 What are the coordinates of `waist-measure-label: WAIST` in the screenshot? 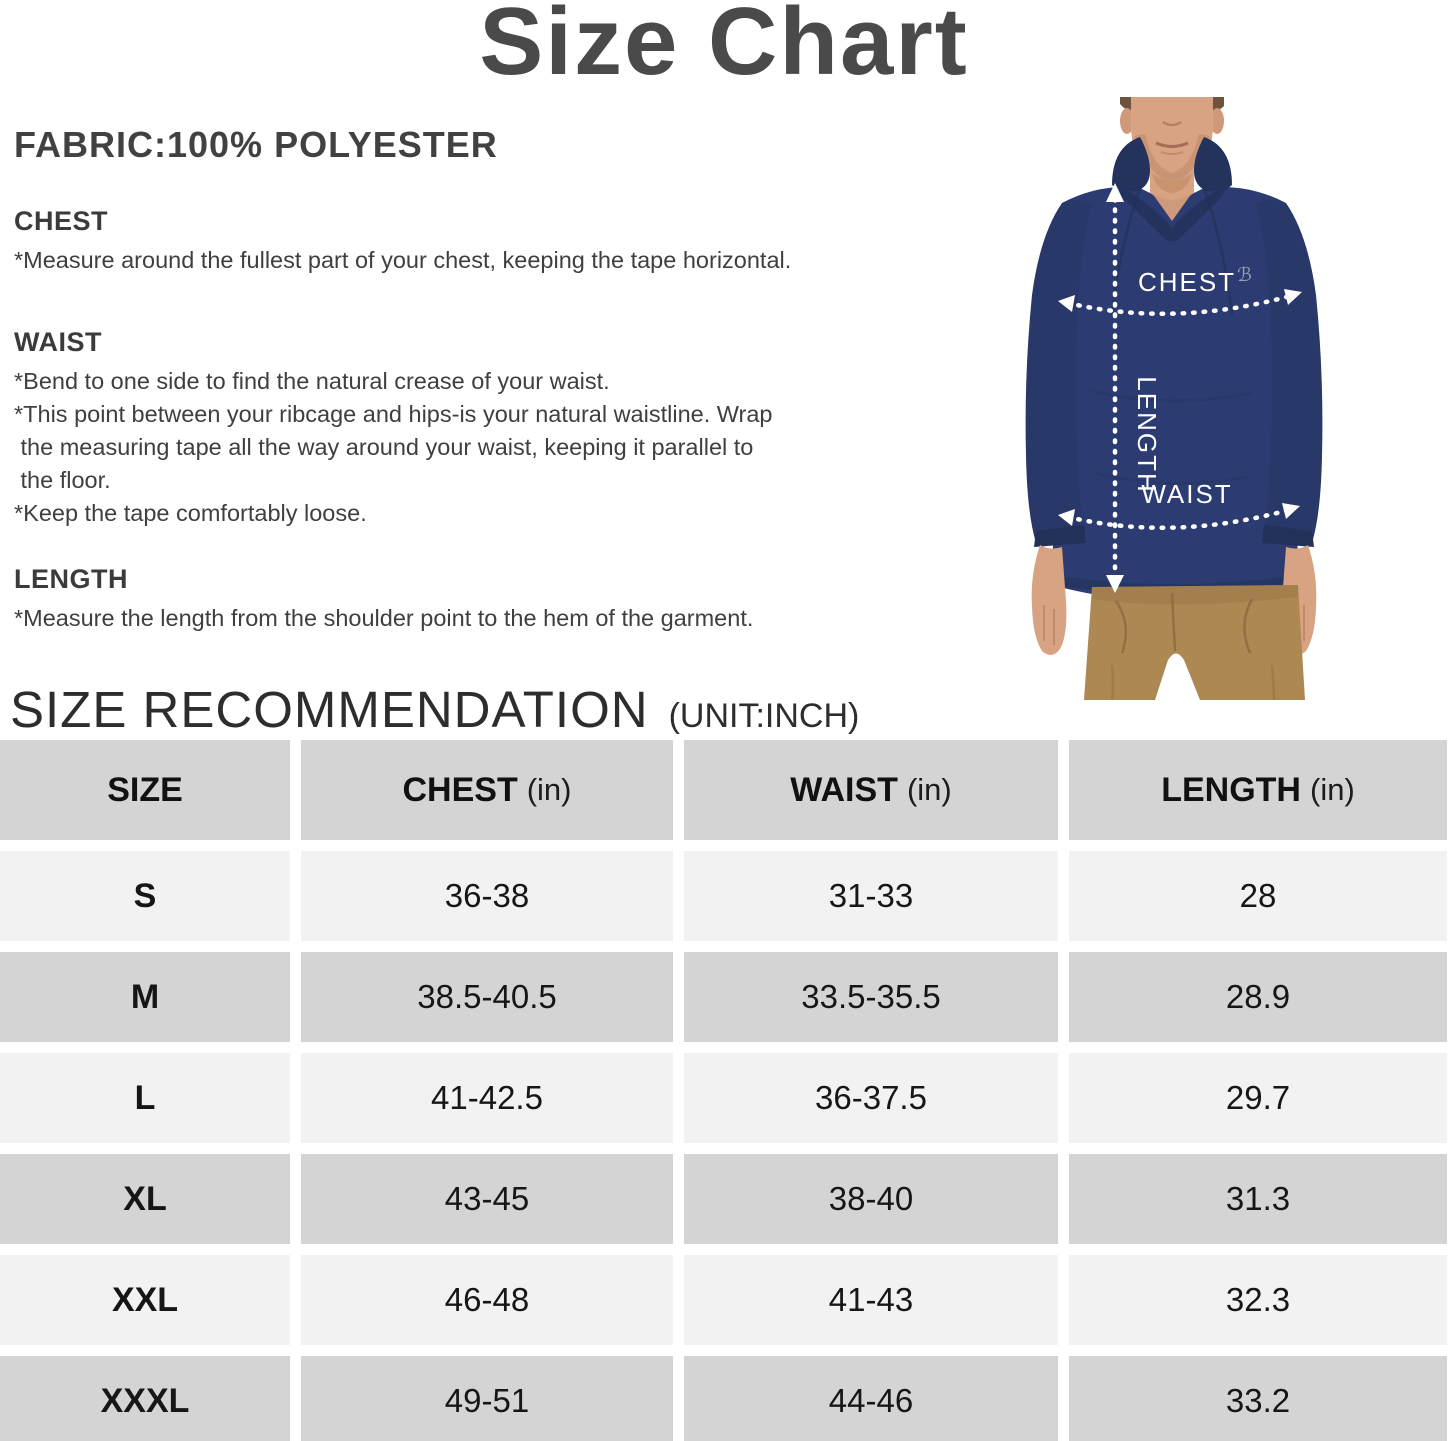 It's located at (1186, 494).